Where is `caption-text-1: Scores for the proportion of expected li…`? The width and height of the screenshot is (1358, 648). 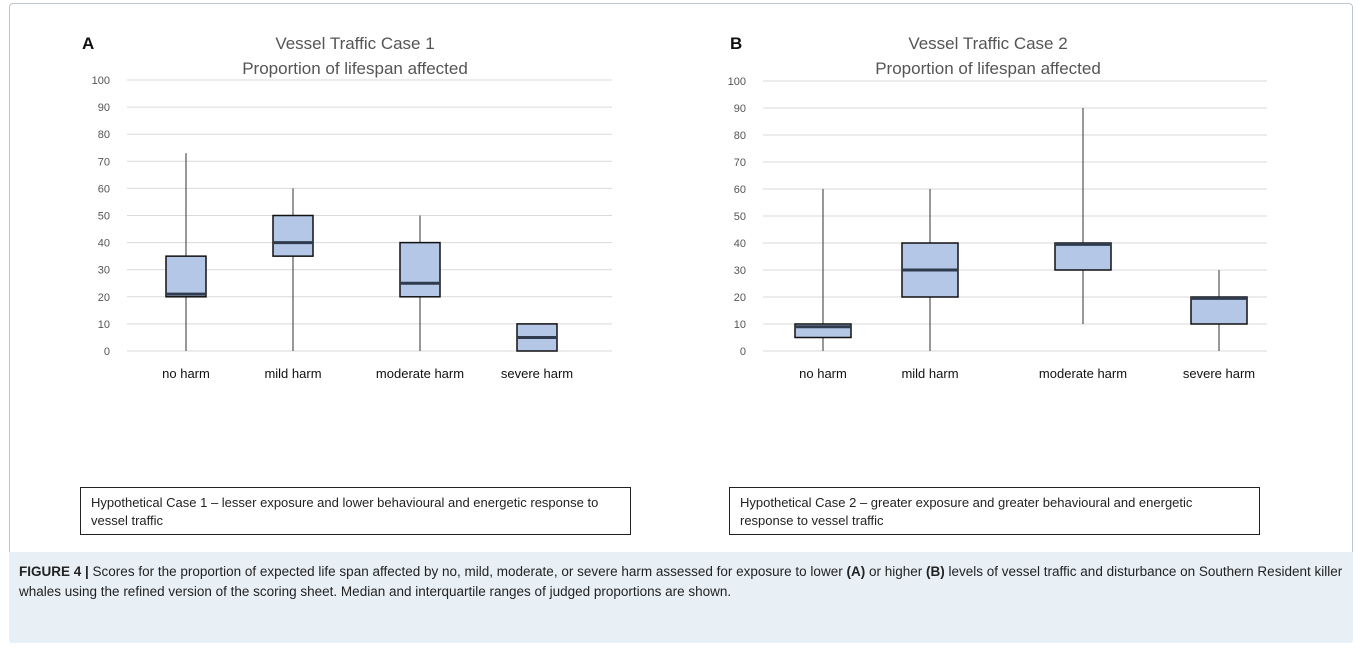
caption-text-1: Scores for the proportion of expected li… is located at coordinates (467, 571).